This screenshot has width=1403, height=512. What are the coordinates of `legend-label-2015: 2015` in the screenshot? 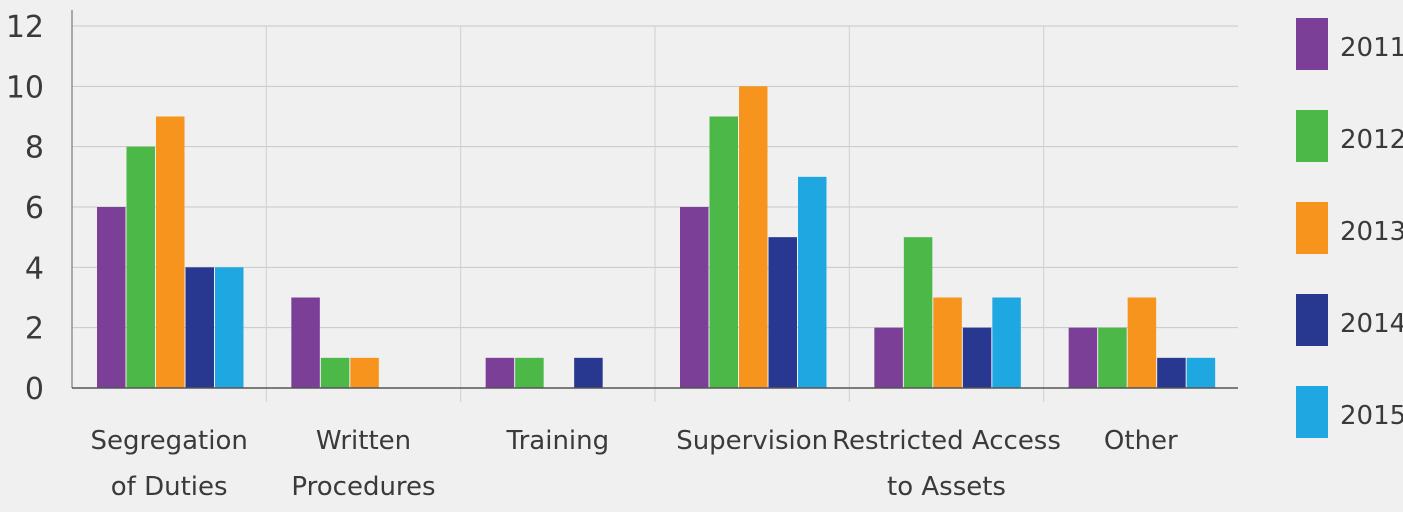 It's located at (1371, 416).